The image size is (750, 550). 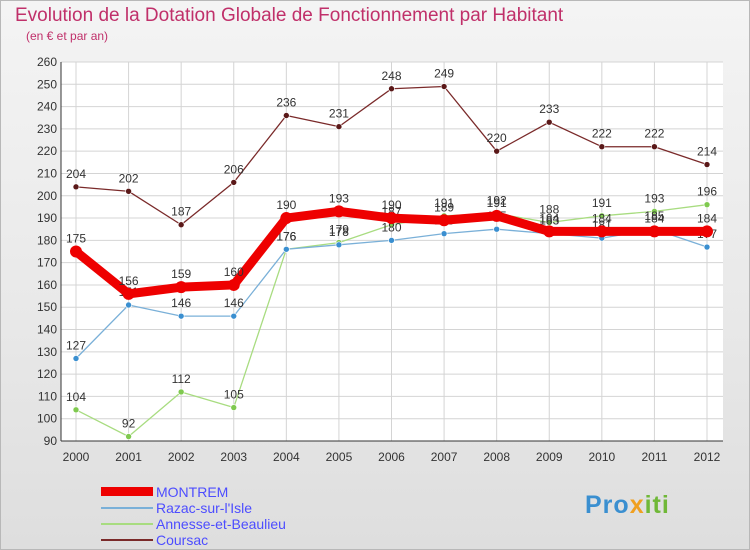 What do you see at coordinates (47, 218) in the screenshot?
I see `y-tick-label: 190` at bounding box center [47, 218].